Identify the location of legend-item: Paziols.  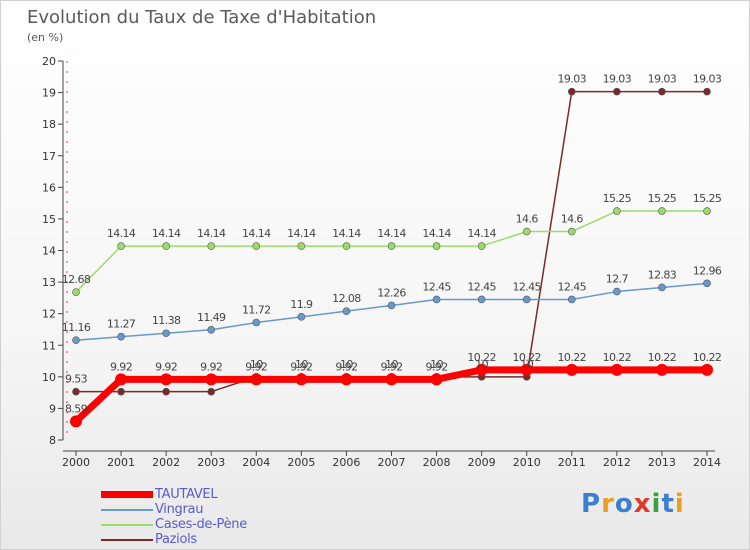
(251, 539).